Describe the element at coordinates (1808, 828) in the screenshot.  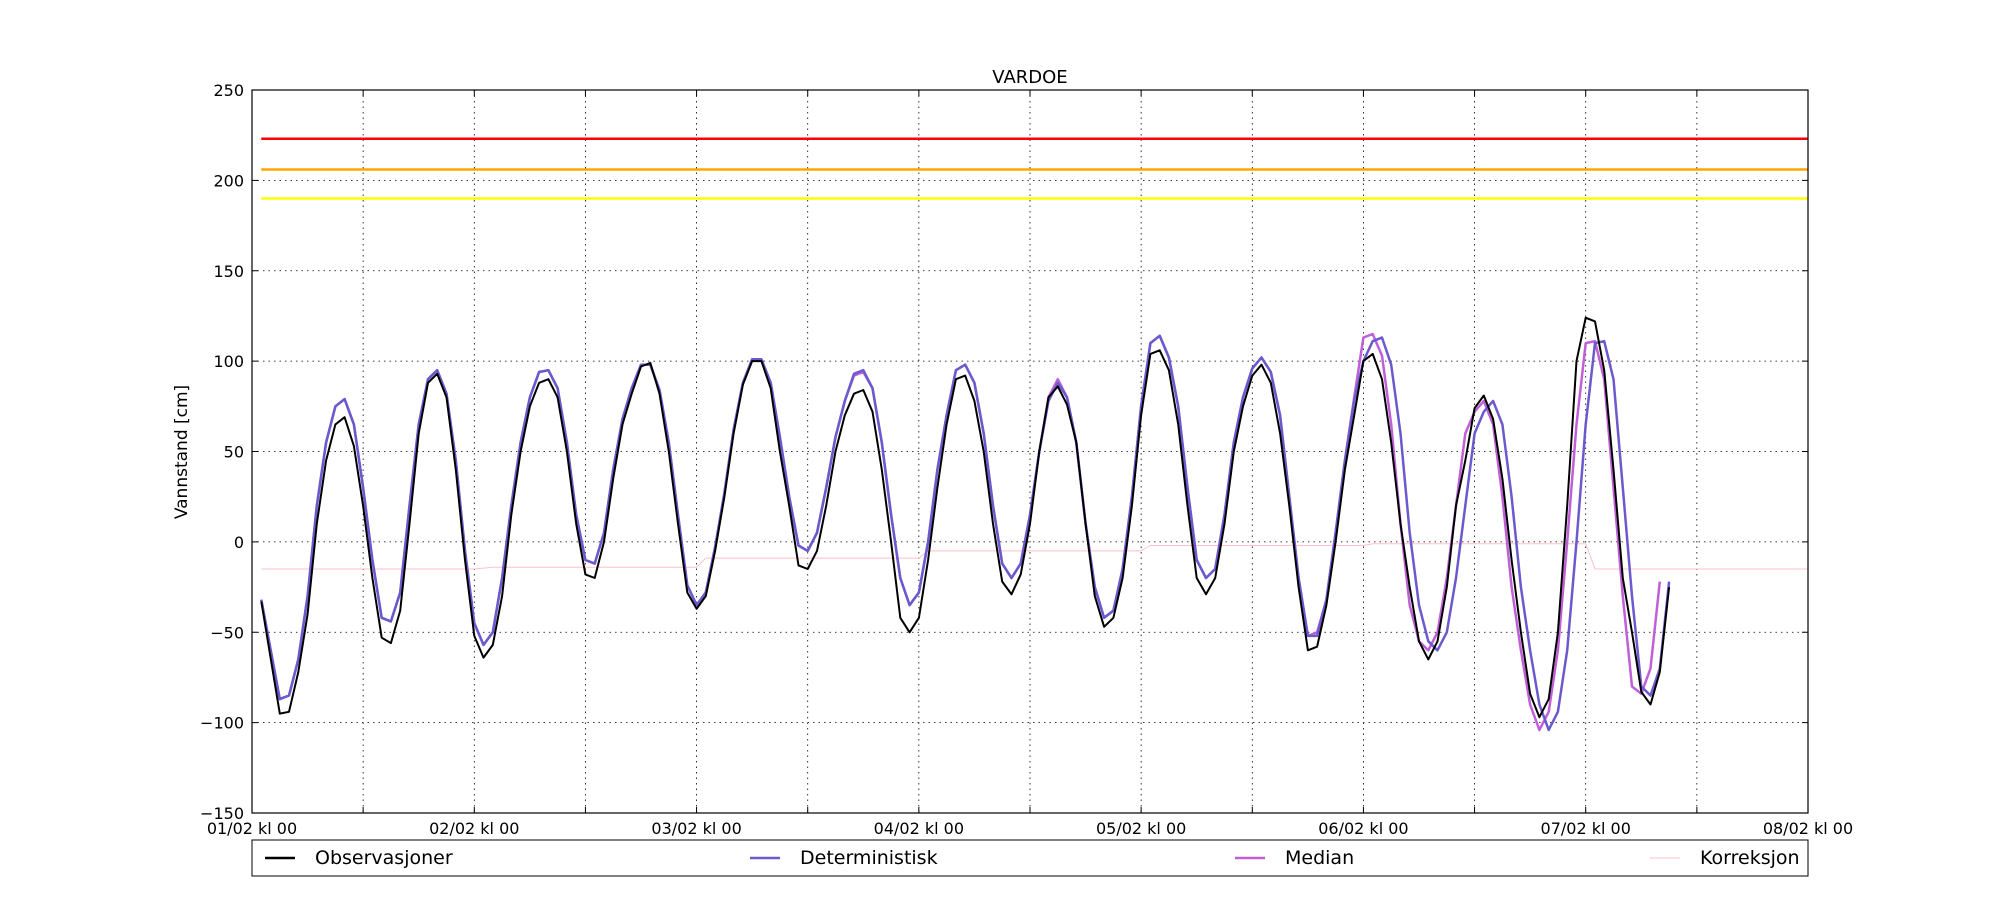
I see `x-tick-label: 08/02 kl 00` at that location.